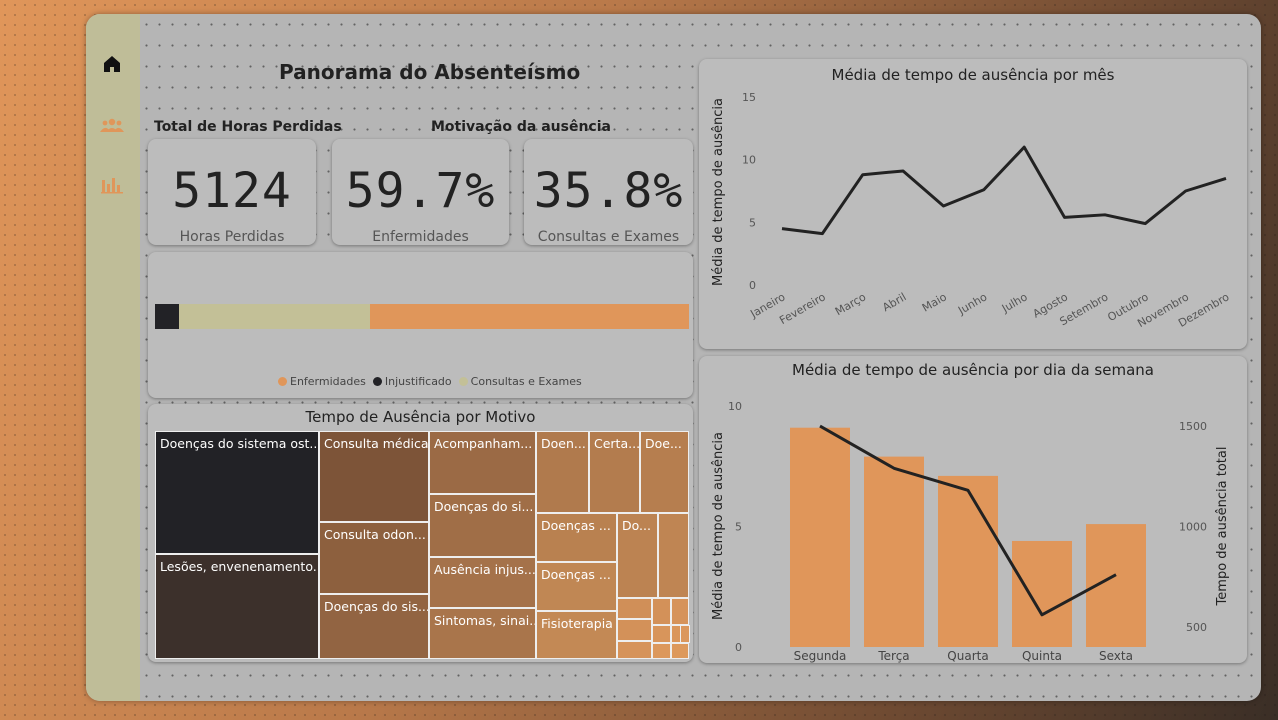 This screenshot has width=1278, height=720. I want to click on kpi-card-enfermidades: 59.7% Enfermidades, so click(420, 192).